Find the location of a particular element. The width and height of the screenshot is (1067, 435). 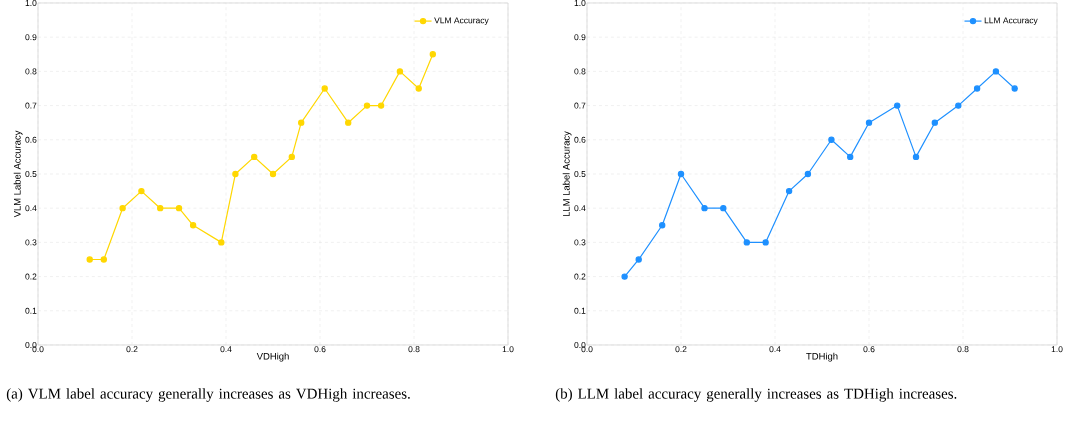

legend-label: VLM Accuracy is located at coordinates (461, 21).